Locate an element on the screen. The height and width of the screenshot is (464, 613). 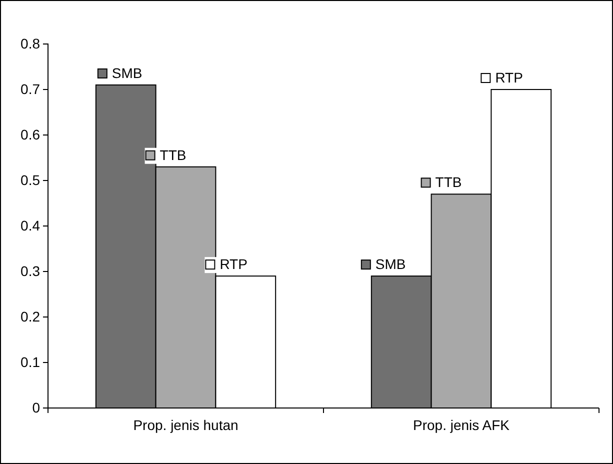
legend-label: RTP is located at coordinates (234, 264).